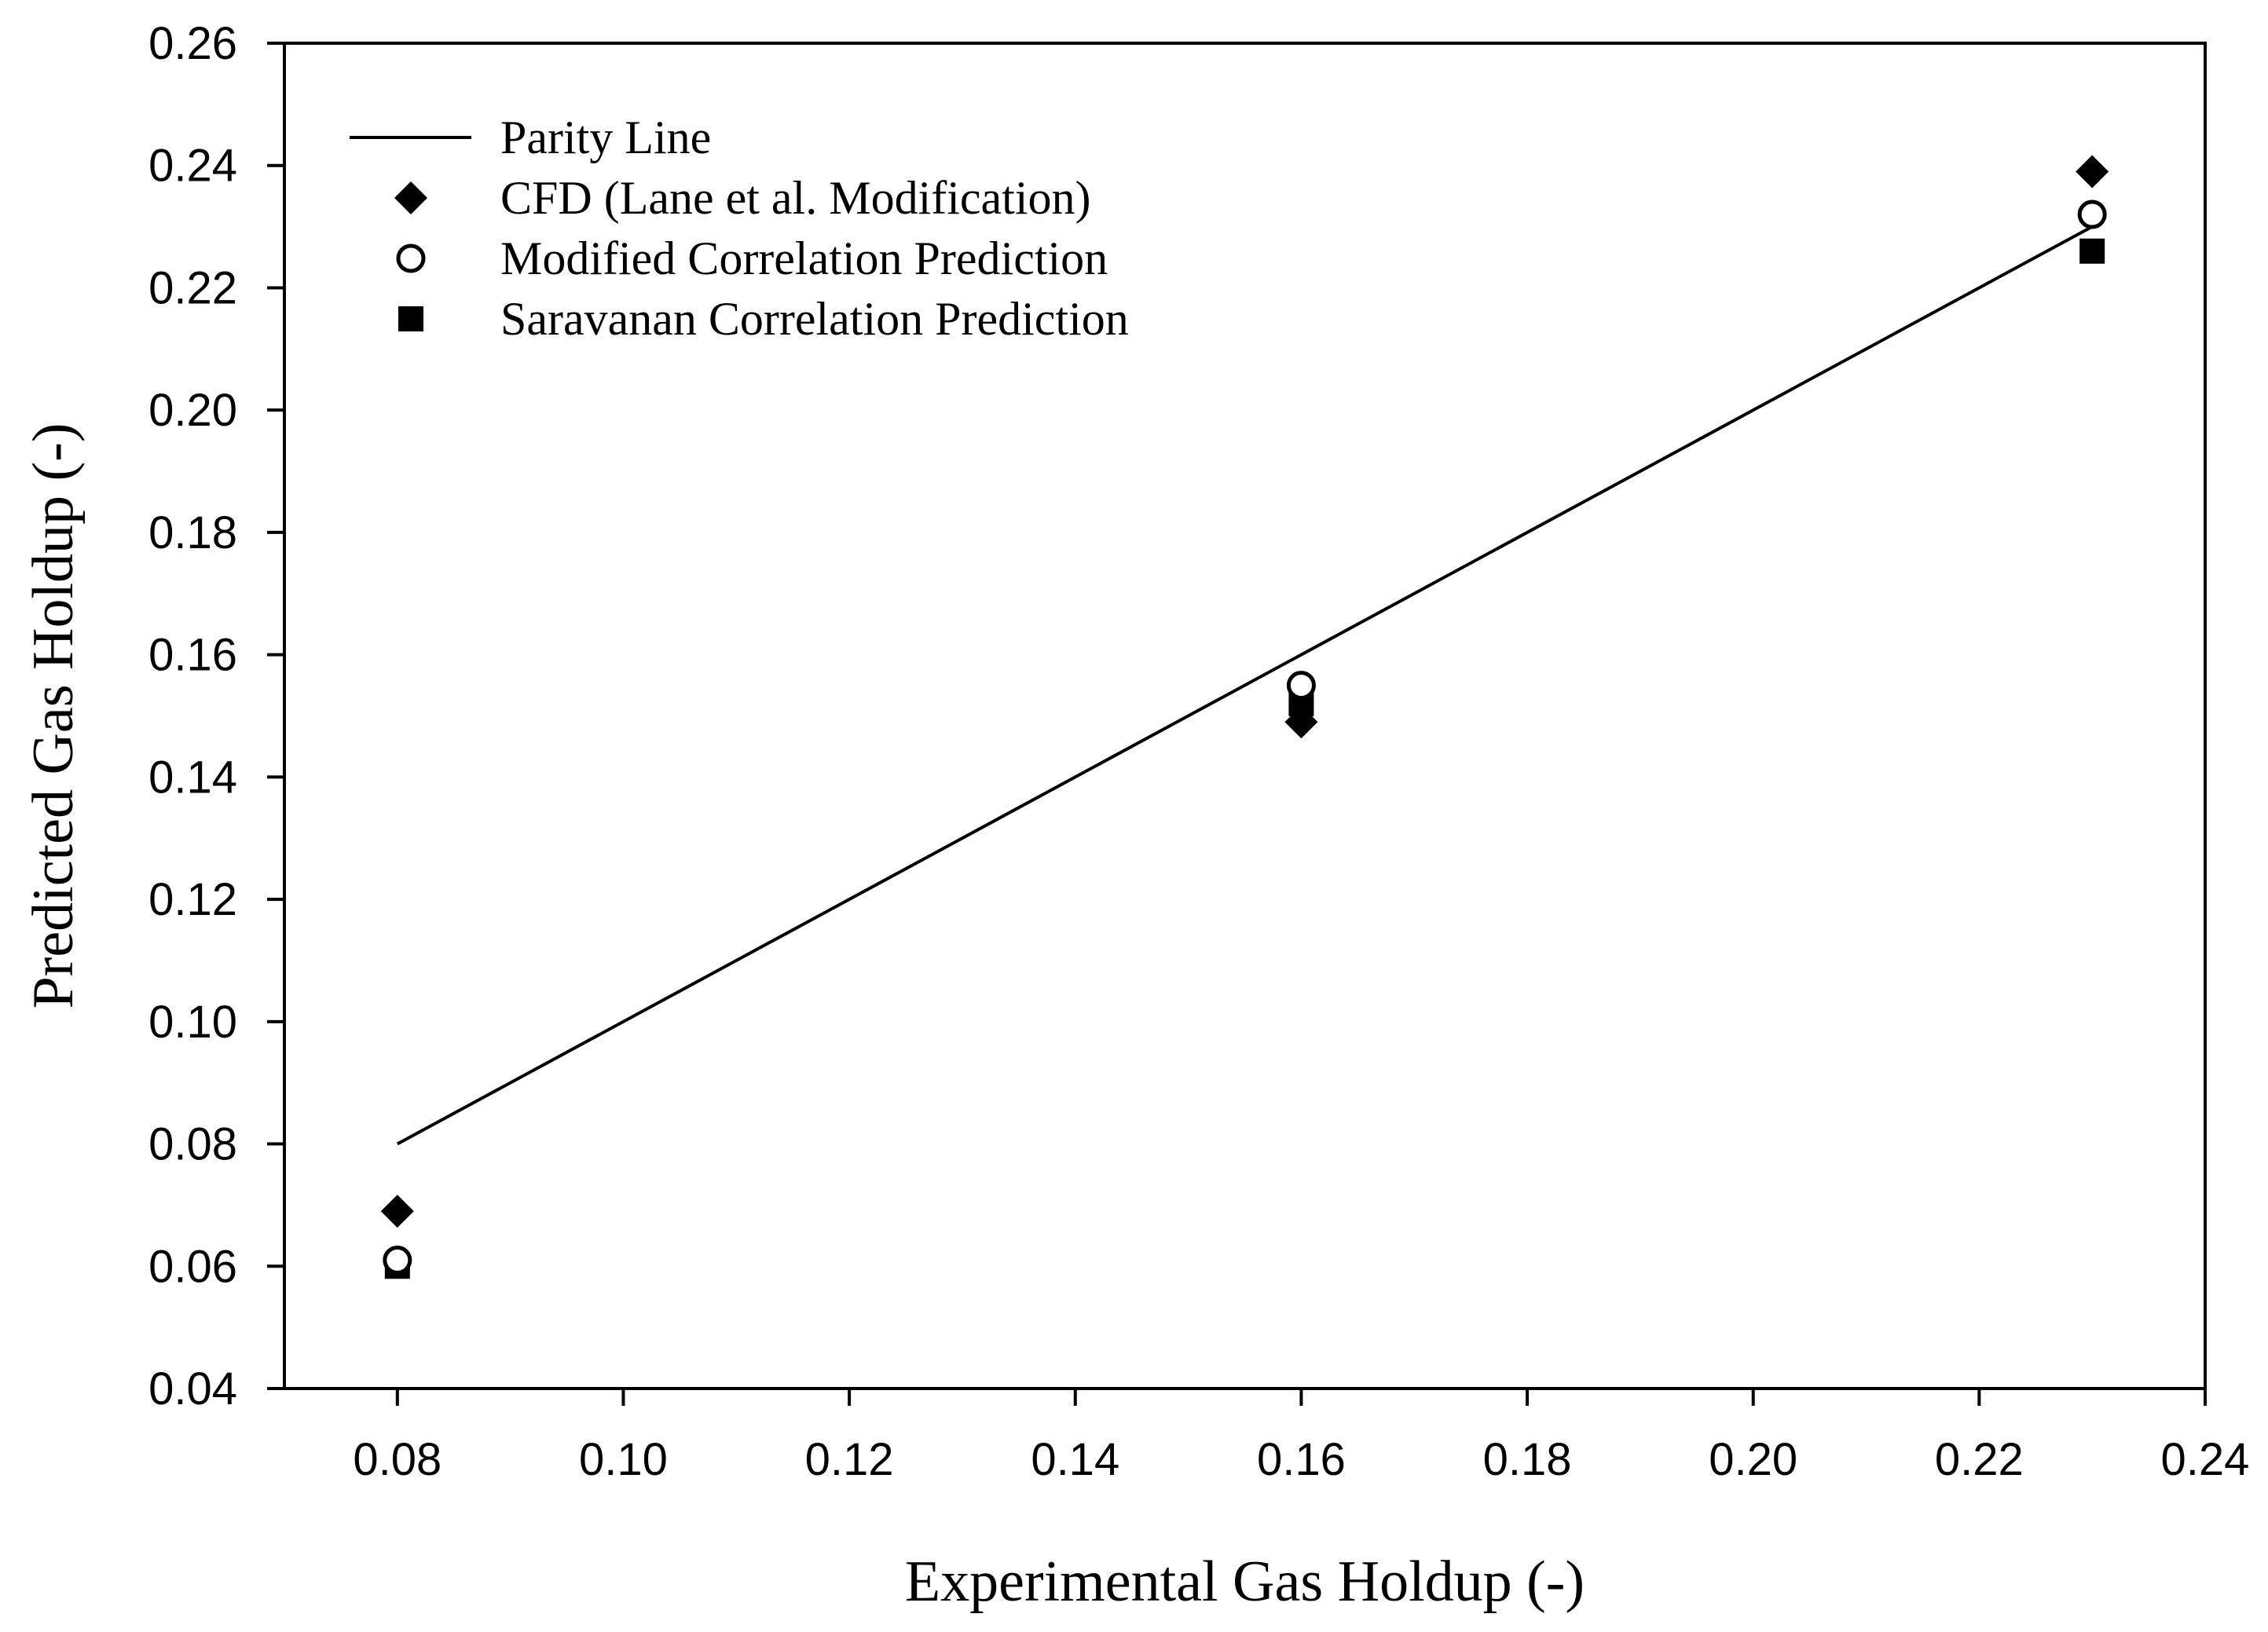 Image resolution: width=2268 pixels, height=1632 pixels. I want to click on y-tick-label: 0.26, so click(192, 43).